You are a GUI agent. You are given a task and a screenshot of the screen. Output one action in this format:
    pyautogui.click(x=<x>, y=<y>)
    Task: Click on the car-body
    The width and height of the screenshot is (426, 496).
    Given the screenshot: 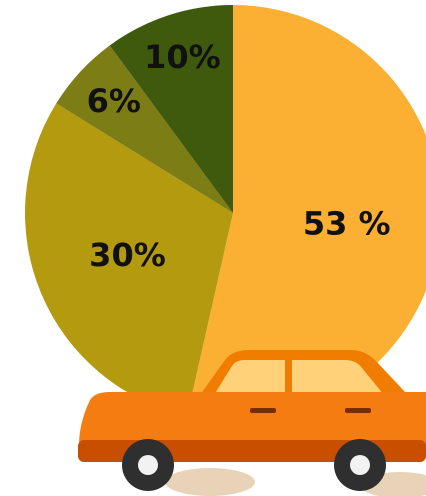 What is the action you would take?
    pyautogui.click(x=252, y=423)
    